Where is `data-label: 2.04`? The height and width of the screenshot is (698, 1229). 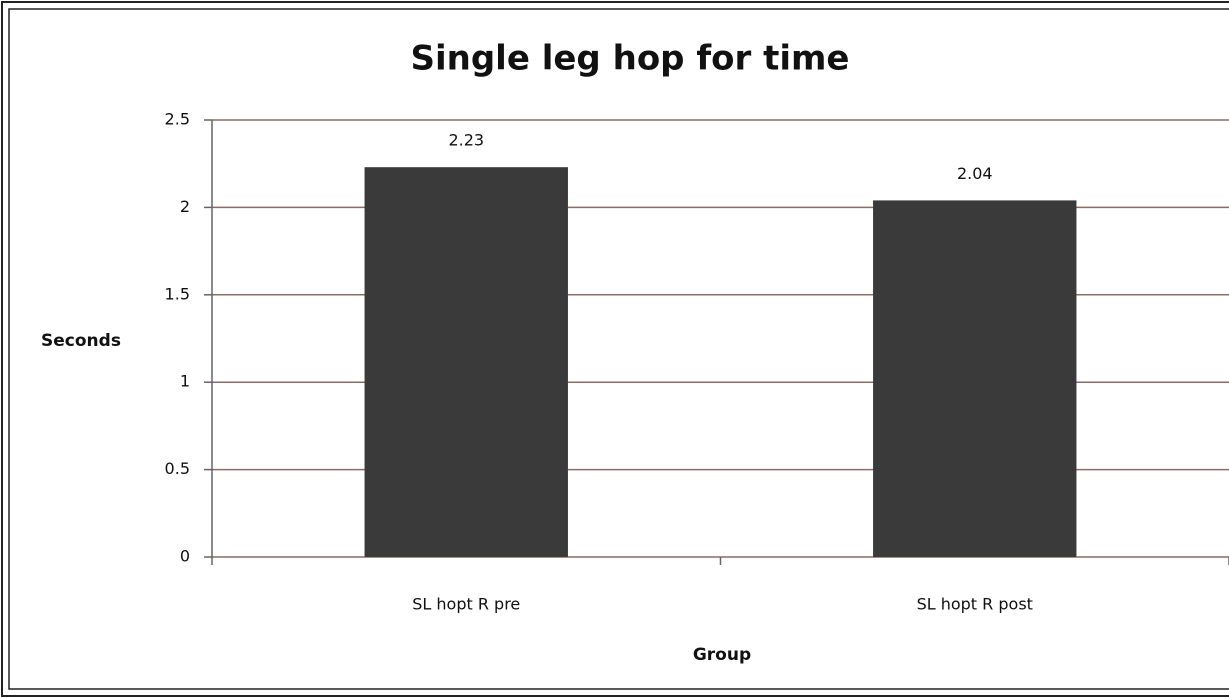 data-label: 2.04 is located at coordinates (975, 173).